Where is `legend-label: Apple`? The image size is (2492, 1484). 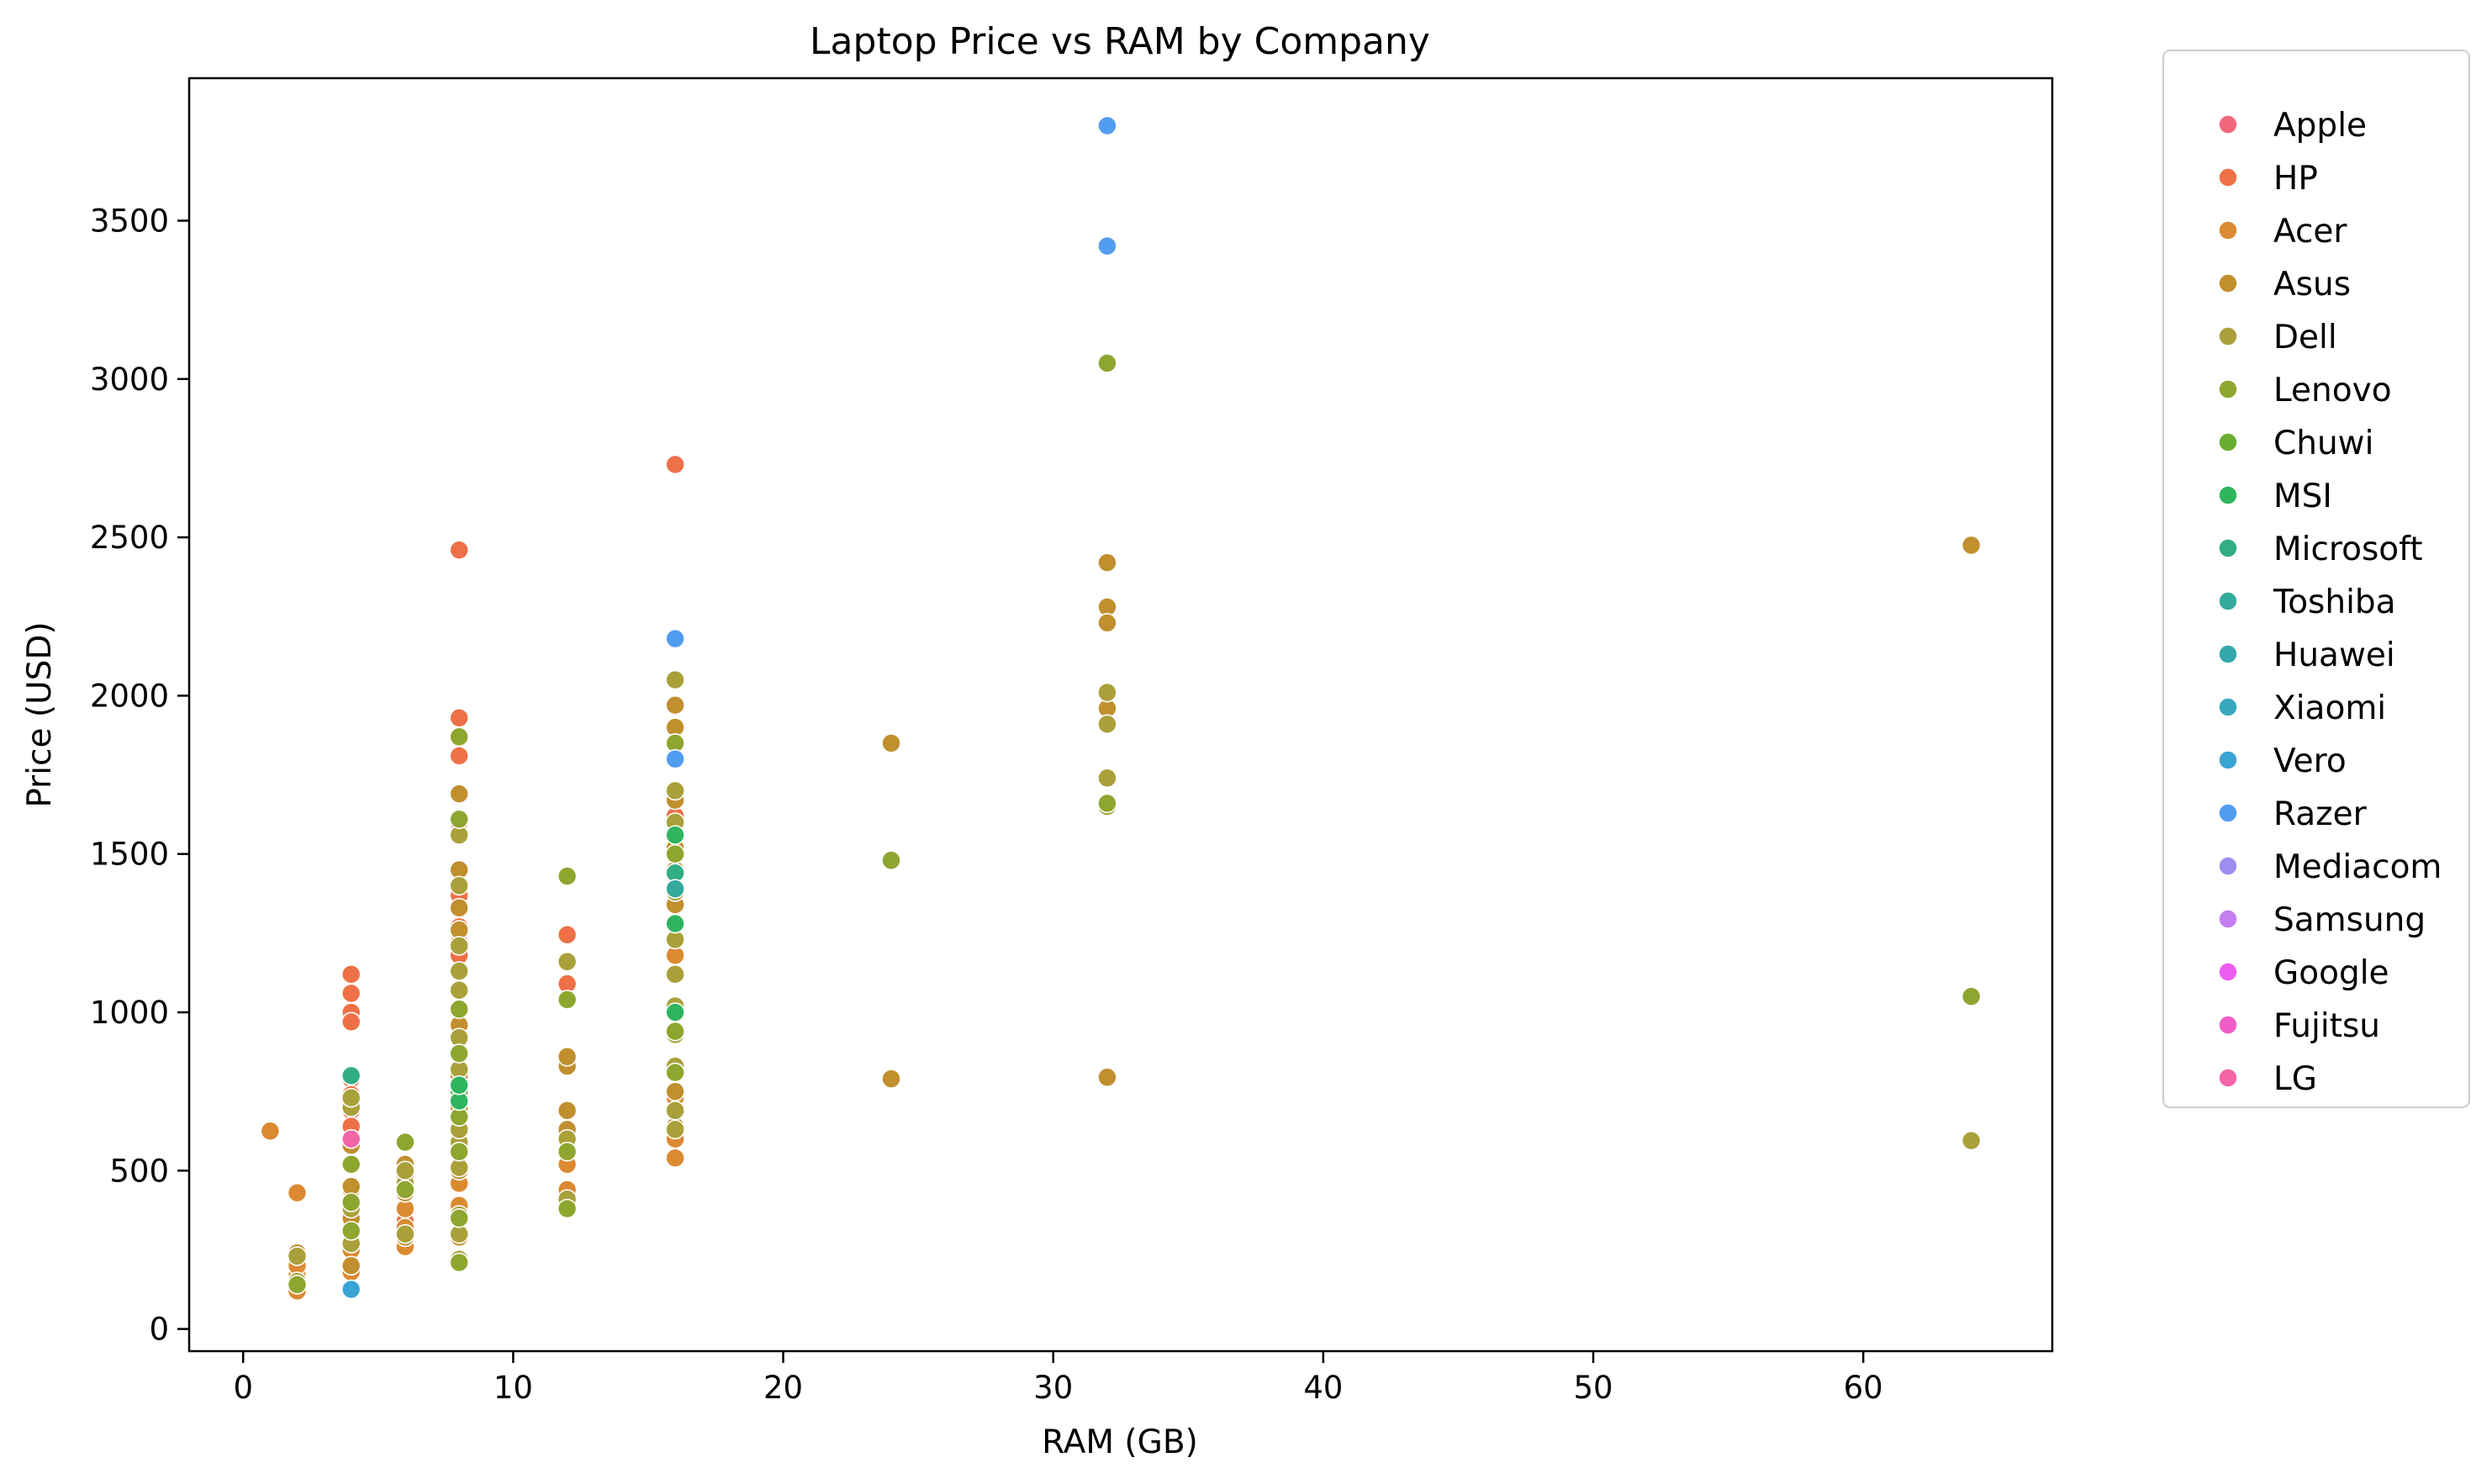 legend-label: Apple is located at coordinates (2320, 126).